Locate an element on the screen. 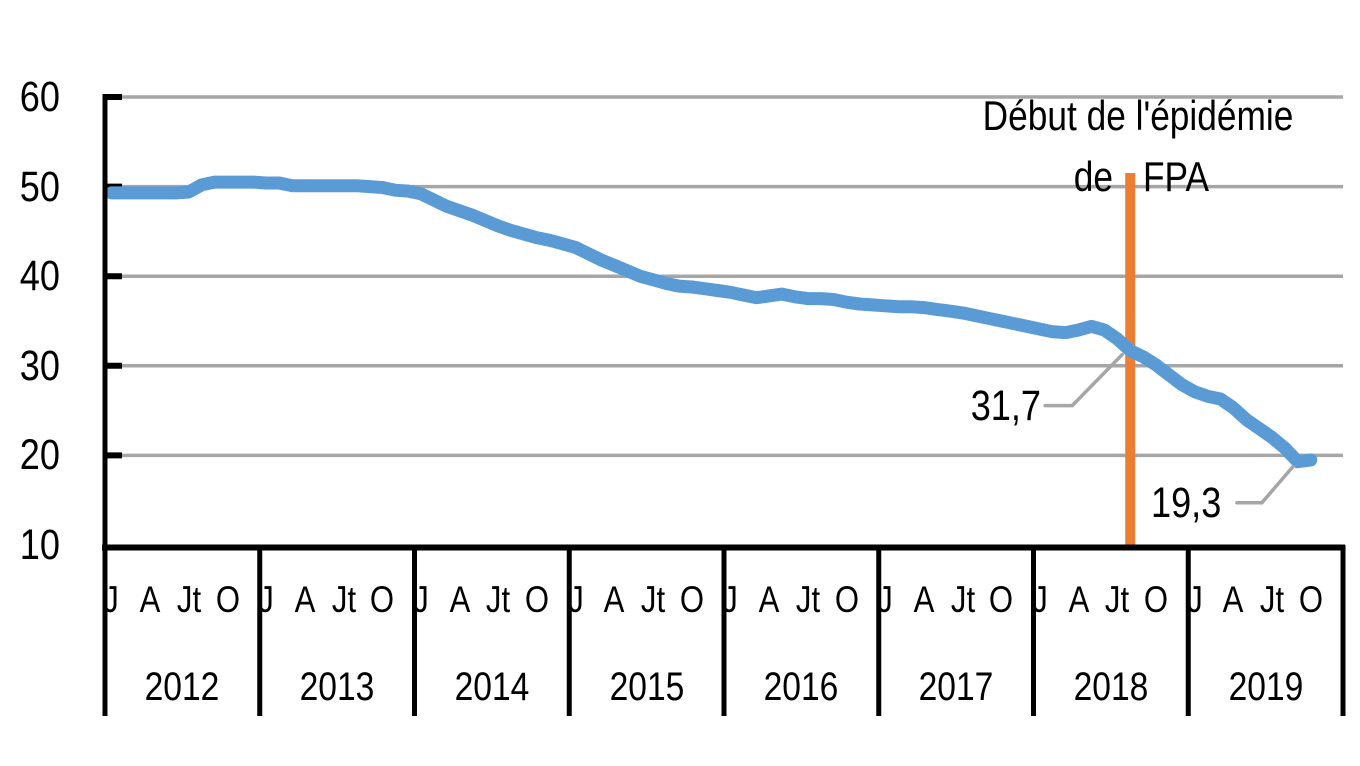 This screenshot has height=766, width=1360. month-label-2019-O: O is located at coordinates (1310, 599).